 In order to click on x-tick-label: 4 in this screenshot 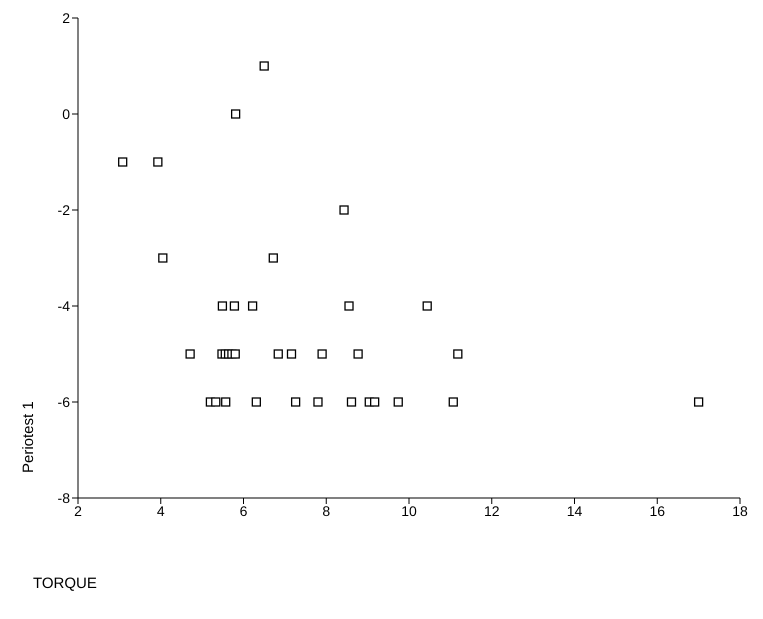, I will do `click(160, 510)`.